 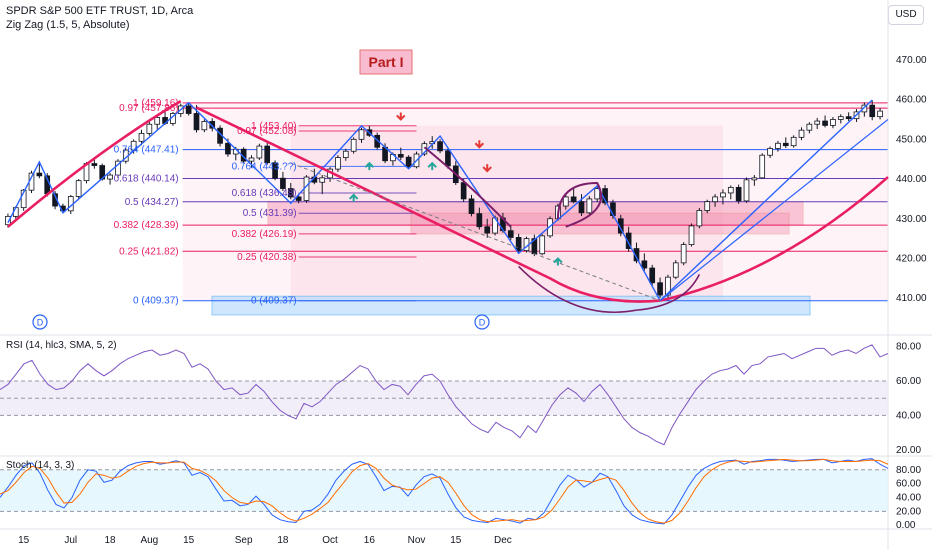 I want to click on price-tick-label: 410.00, so click(x=911, y=298).